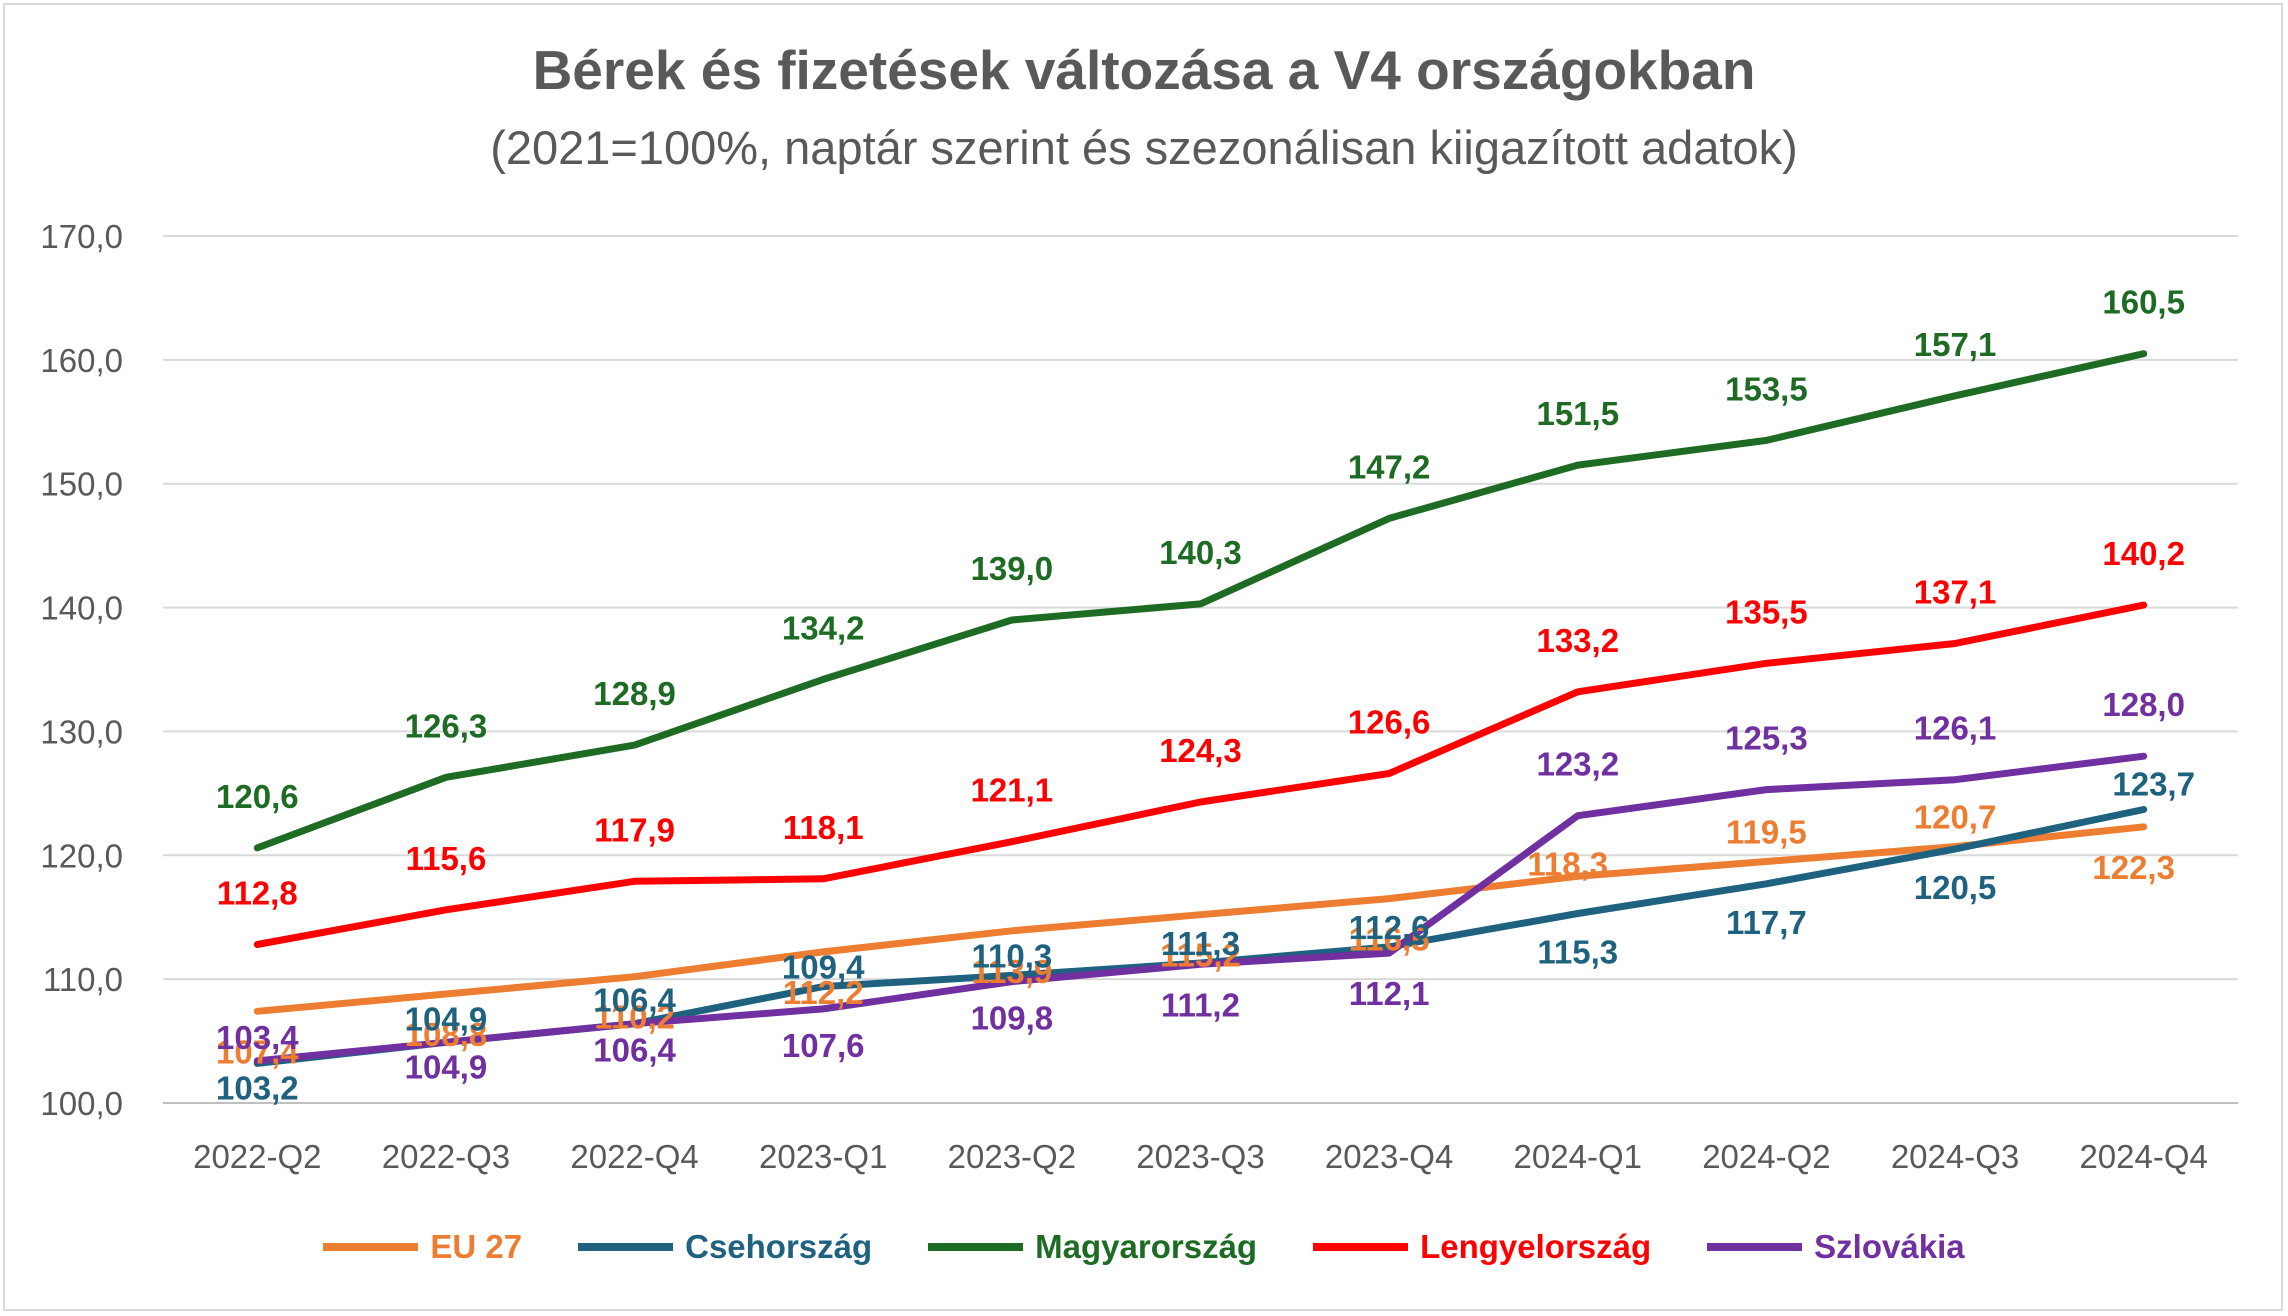 The image size is (2288, 1316). What do you see at coordinates (823, 967) in the screenshot?
I see `data-label: 109,4` at bounding box center [823, 967].